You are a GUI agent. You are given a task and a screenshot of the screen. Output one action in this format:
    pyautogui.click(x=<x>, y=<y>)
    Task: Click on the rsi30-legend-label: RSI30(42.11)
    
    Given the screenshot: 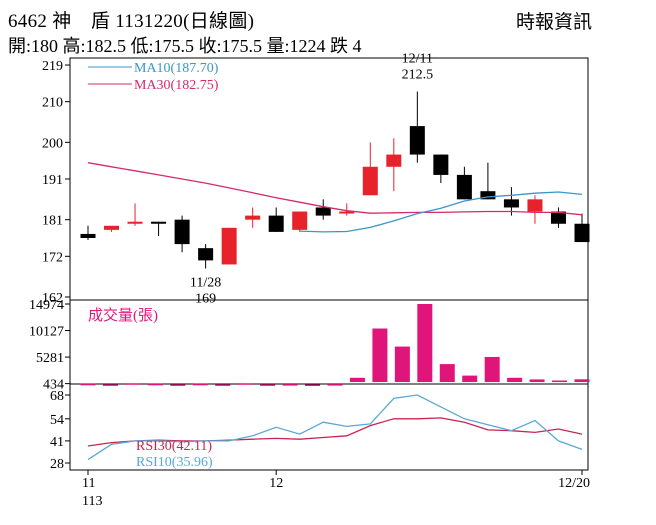 What is the action you would take?
    pyautogui.click(x=174, y=446)
    